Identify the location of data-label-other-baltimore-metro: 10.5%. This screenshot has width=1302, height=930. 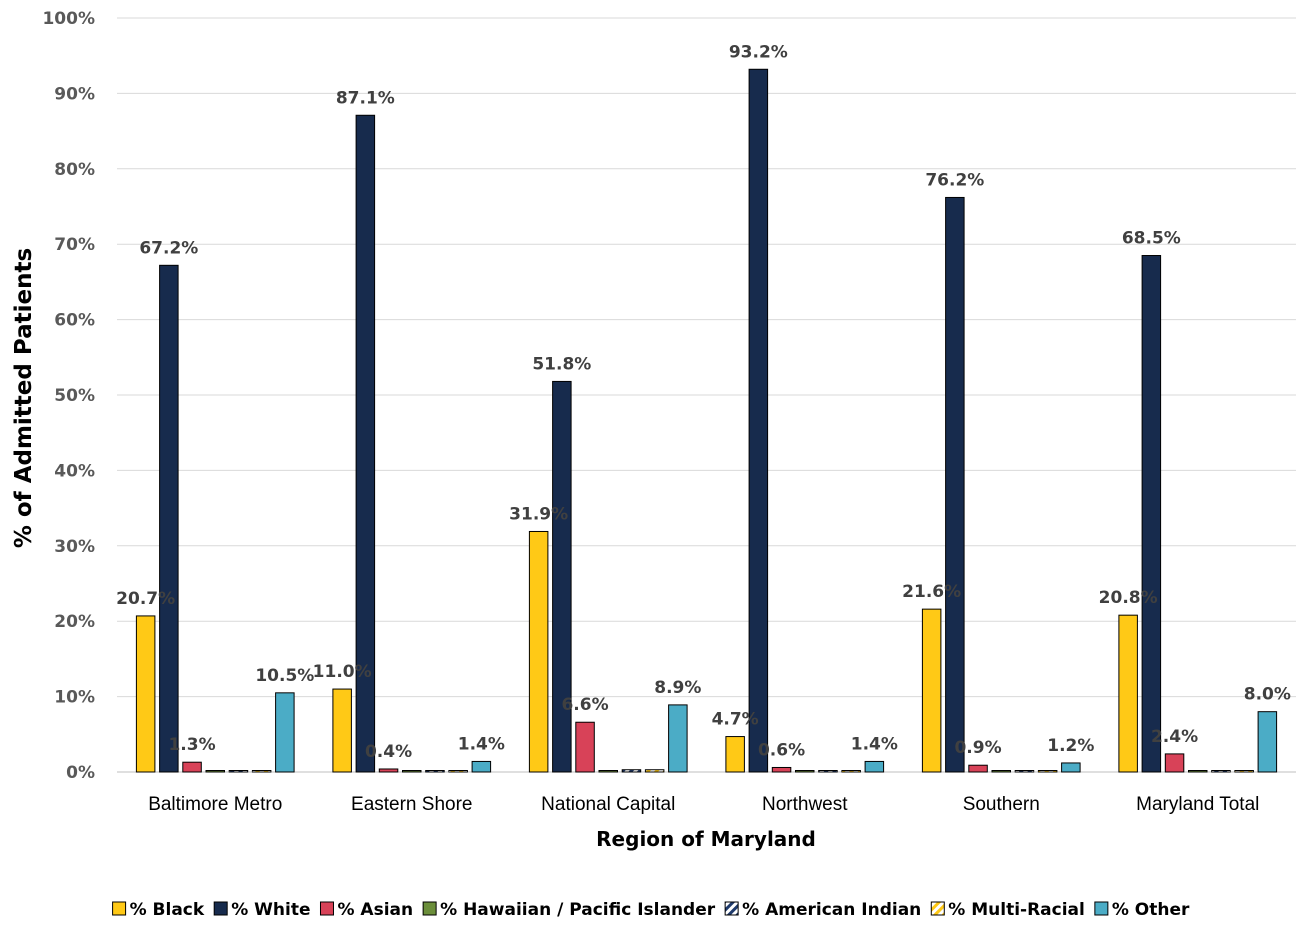
(284, 676).